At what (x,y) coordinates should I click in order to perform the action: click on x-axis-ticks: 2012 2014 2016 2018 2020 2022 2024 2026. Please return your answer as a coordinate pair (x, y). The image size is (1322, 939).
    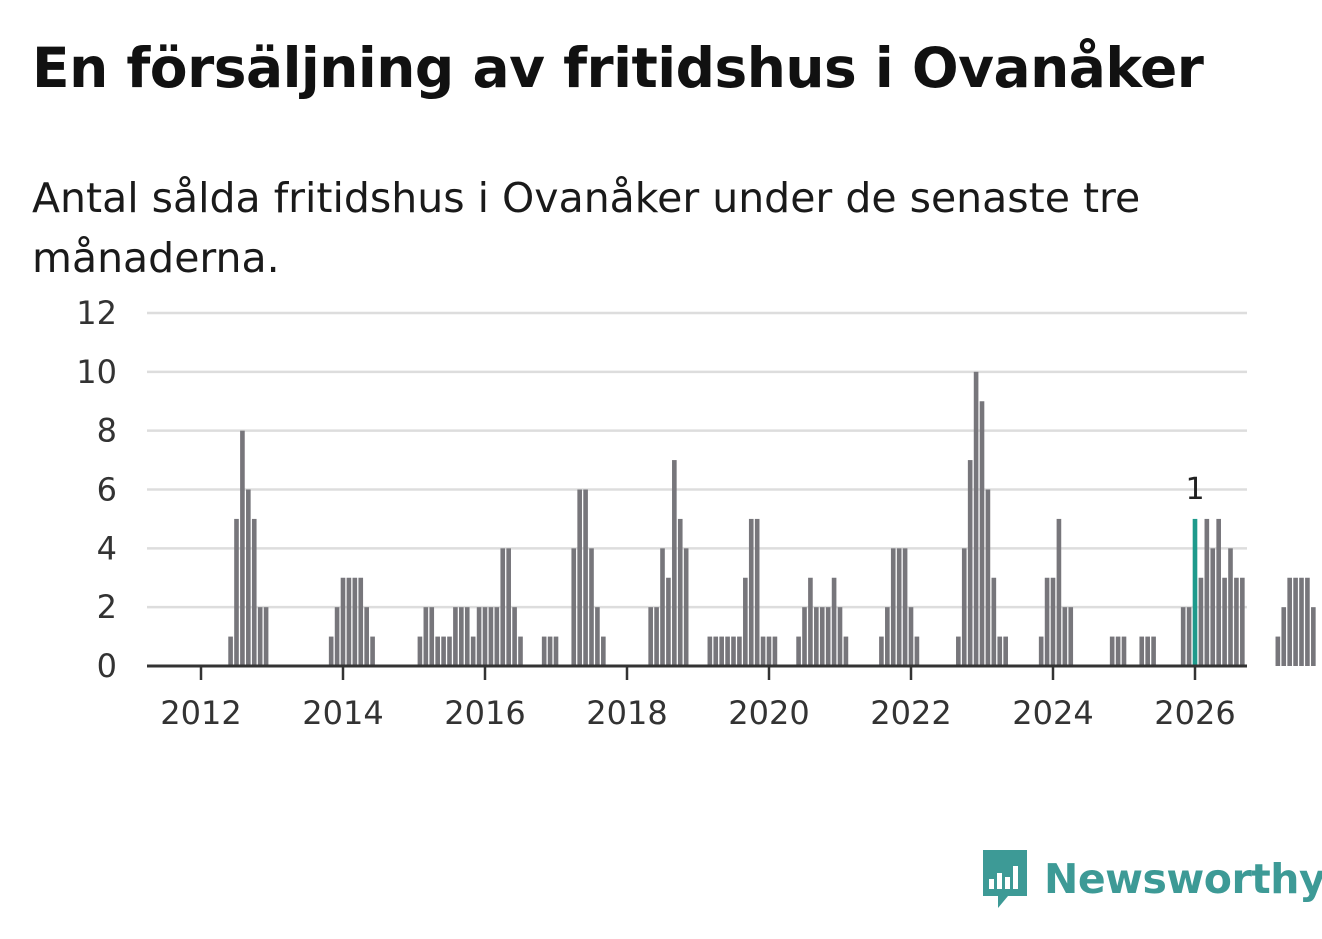
    Looking at the image, I should click on (697, 713).